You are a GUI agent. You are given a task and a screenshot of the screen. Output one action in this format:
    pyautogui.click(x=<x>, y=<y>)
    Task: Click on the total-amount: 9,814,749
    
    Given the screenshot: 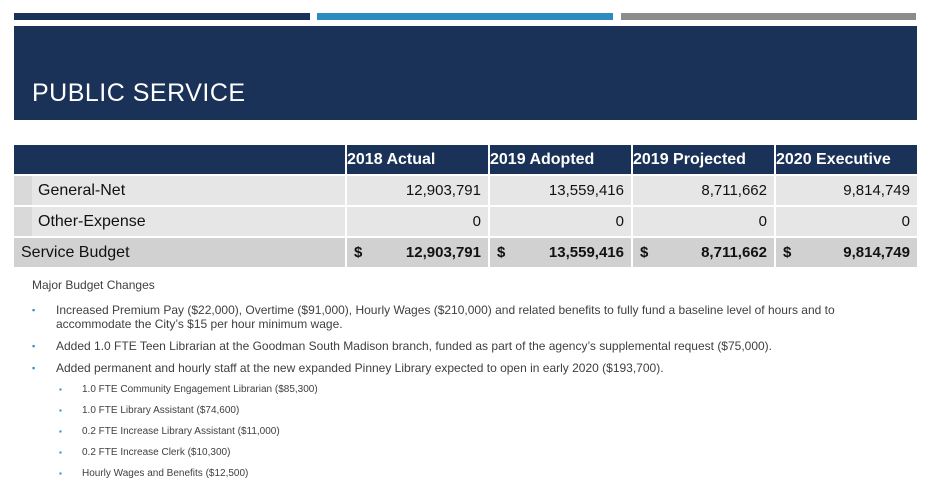 What is the action you would take?
    pyautogui.click(x=876, y=252)
    